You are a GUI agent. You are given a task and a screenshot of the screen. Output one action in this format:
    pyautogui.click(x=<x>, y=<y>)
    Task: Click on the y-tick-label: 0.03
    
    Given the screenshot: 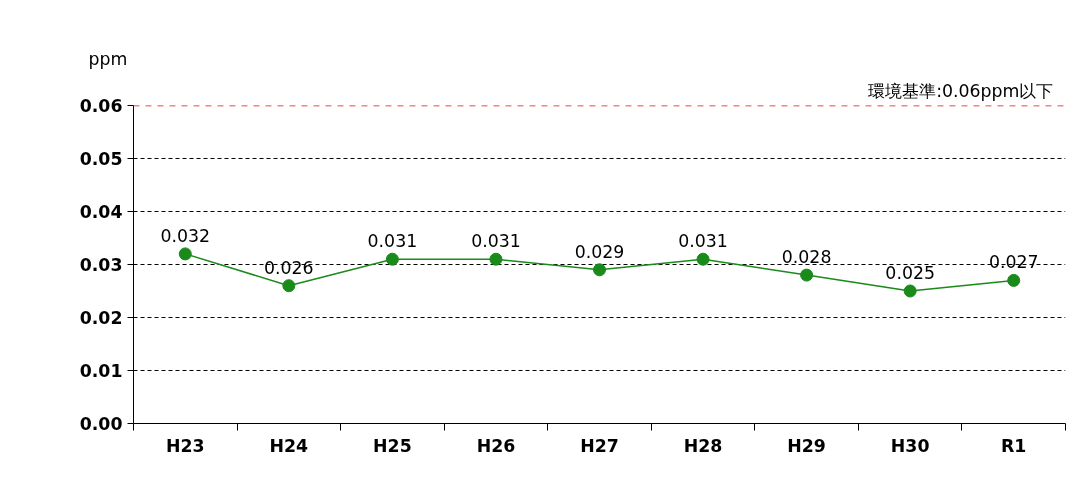 What is the action you would take?
    pyautogui.click(x=101, y=265)
    